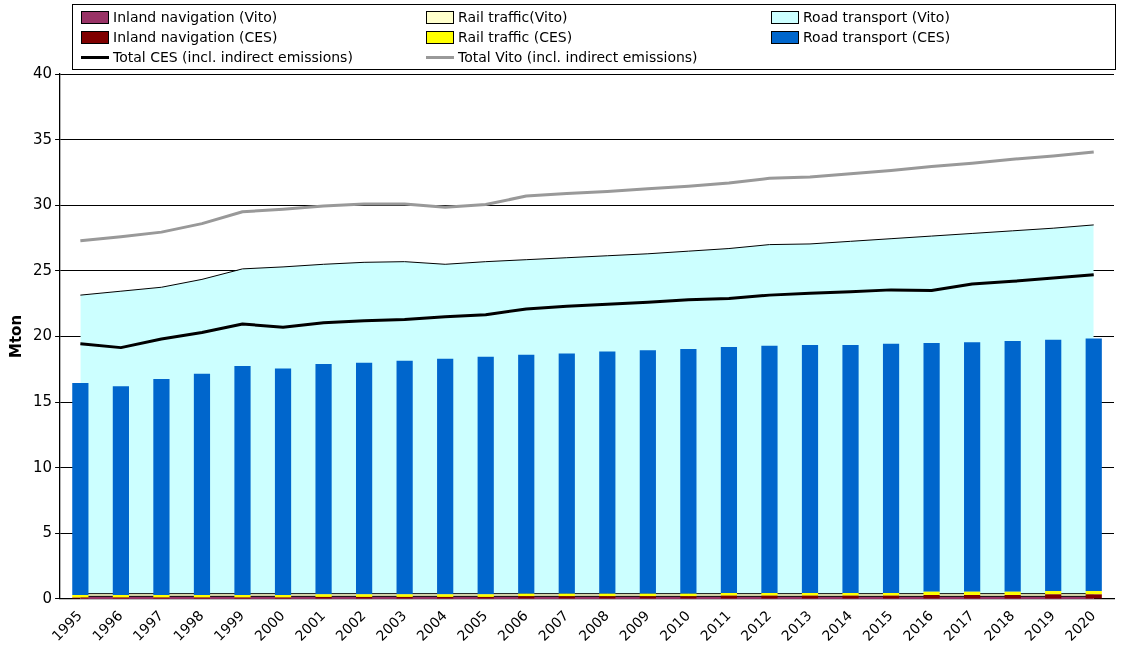 The image size is (1122, 648). Describe the element at coordinates (42, 204) in the screenshot. I see `y-tick-label: 30` at that location.